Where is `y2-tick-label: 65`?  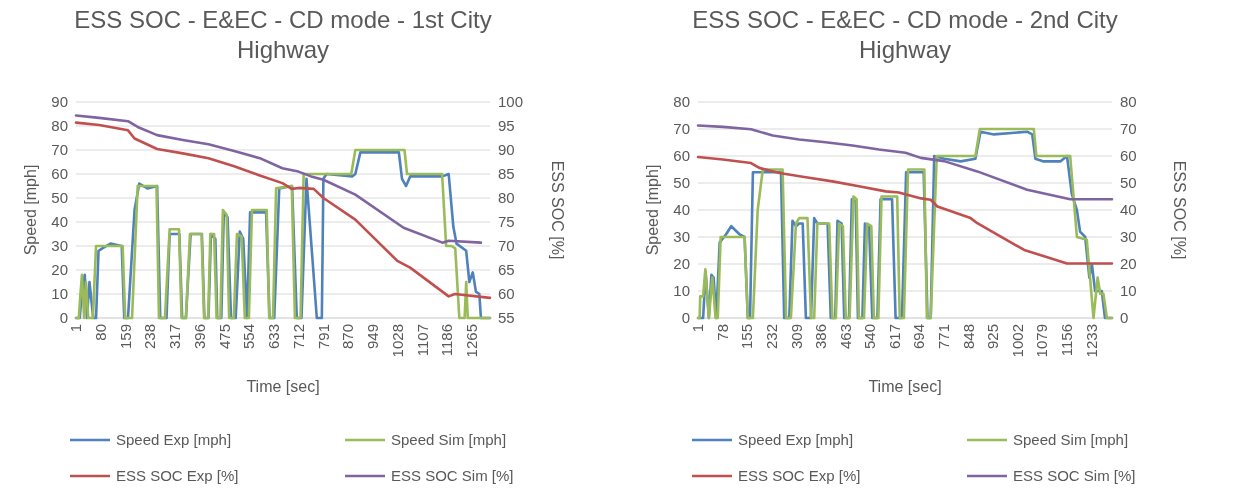
y2-tick-label: 65 is located at coordinates (506, 270).